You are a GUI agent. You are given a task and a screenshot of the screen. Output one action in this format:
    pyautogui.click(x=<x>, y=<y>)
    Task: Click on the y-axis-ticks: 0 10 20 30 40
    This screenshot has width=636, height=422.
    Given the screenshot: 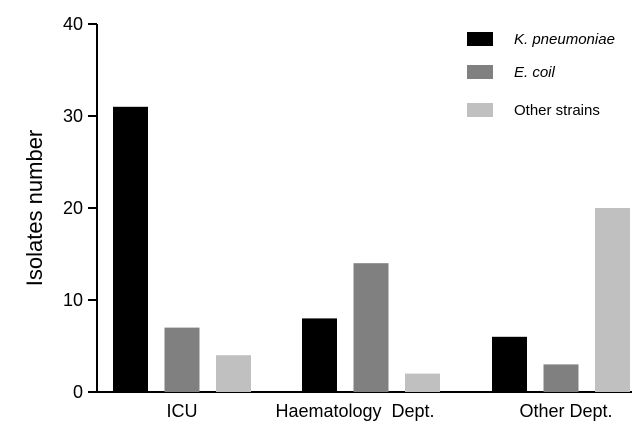 What is the action you would take?
    pyautogui.click(x=80, y=208)
    